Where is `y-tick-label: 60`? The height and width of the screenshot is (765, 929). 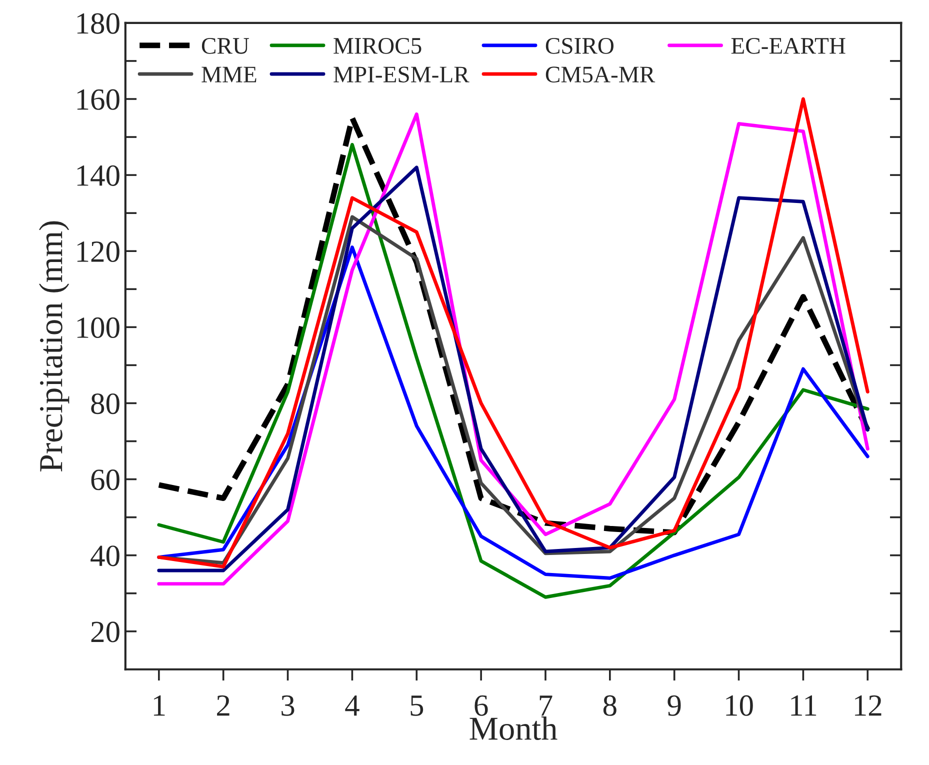 y-tick-label: 60 is located at coordinates (105, 480).